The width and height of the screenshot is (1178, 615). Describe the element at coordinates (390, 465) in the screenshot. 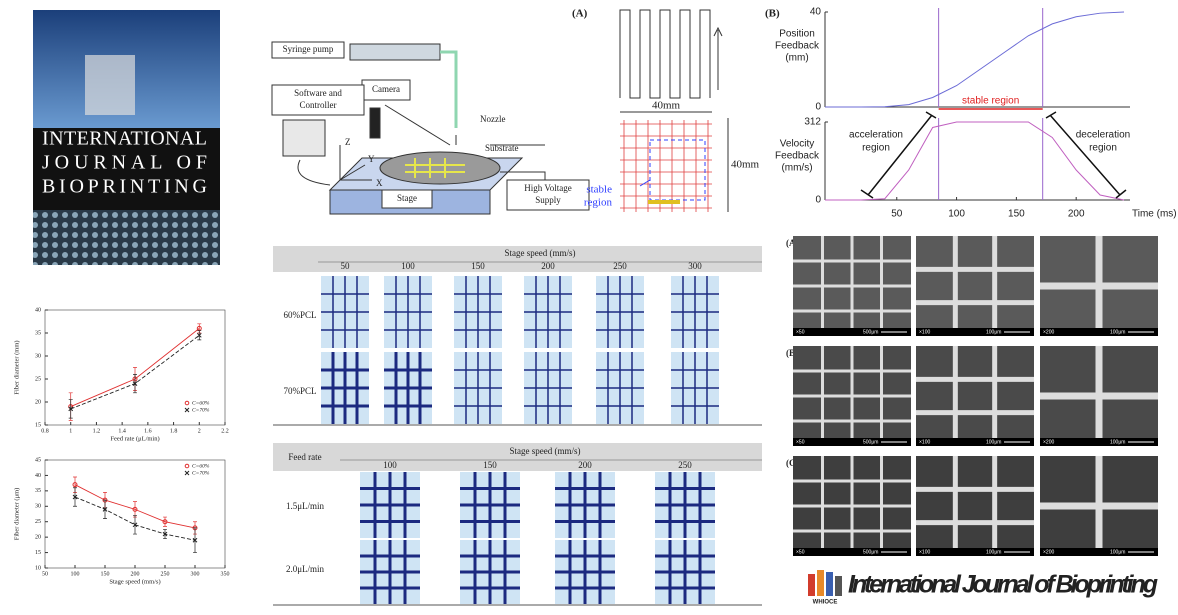

I see `label: 100` at that location.